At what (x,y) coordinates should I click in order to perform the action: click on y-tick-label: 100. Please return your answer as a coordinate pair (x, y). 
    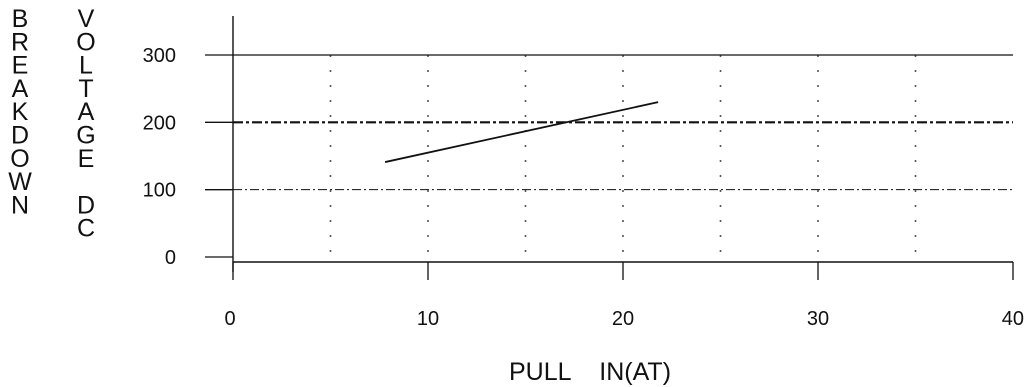
    Looking at the image, I should click on (159, 191).